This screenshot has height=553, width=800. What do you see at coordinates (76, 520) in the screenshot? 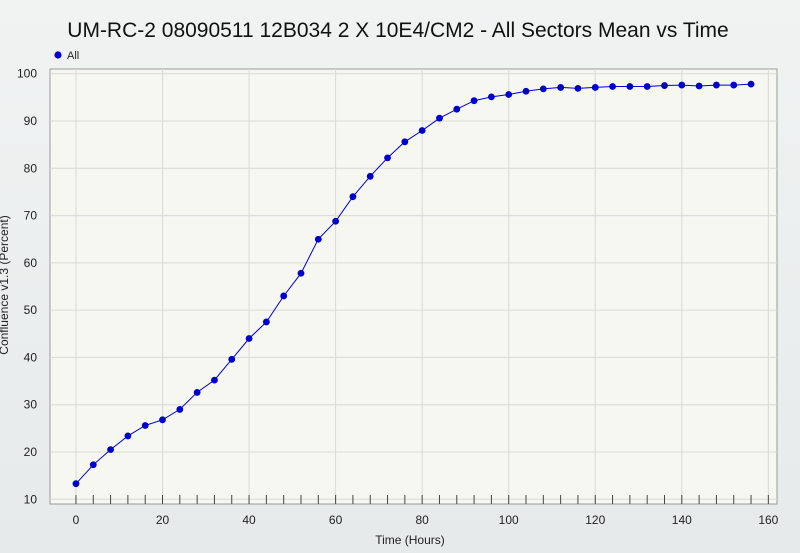
I see `x-tick-label: 0` at bounding box center [76, 520].